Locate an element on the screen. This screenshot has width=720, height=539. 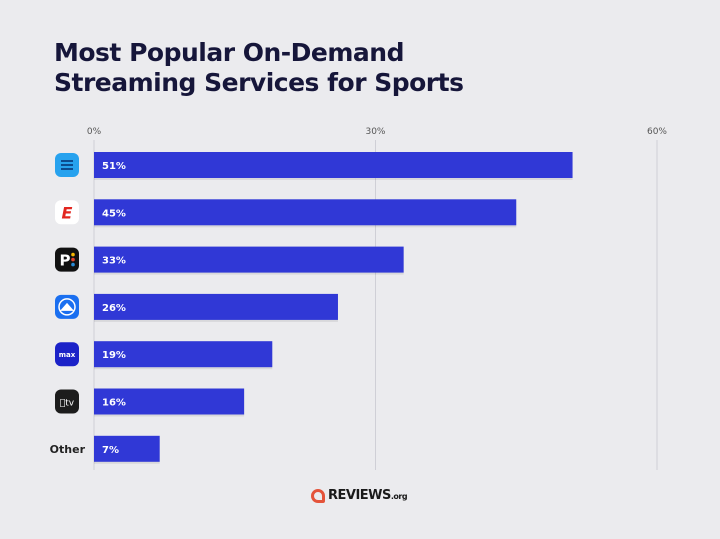
data-label: 7% is located at coordinates (110, 450).